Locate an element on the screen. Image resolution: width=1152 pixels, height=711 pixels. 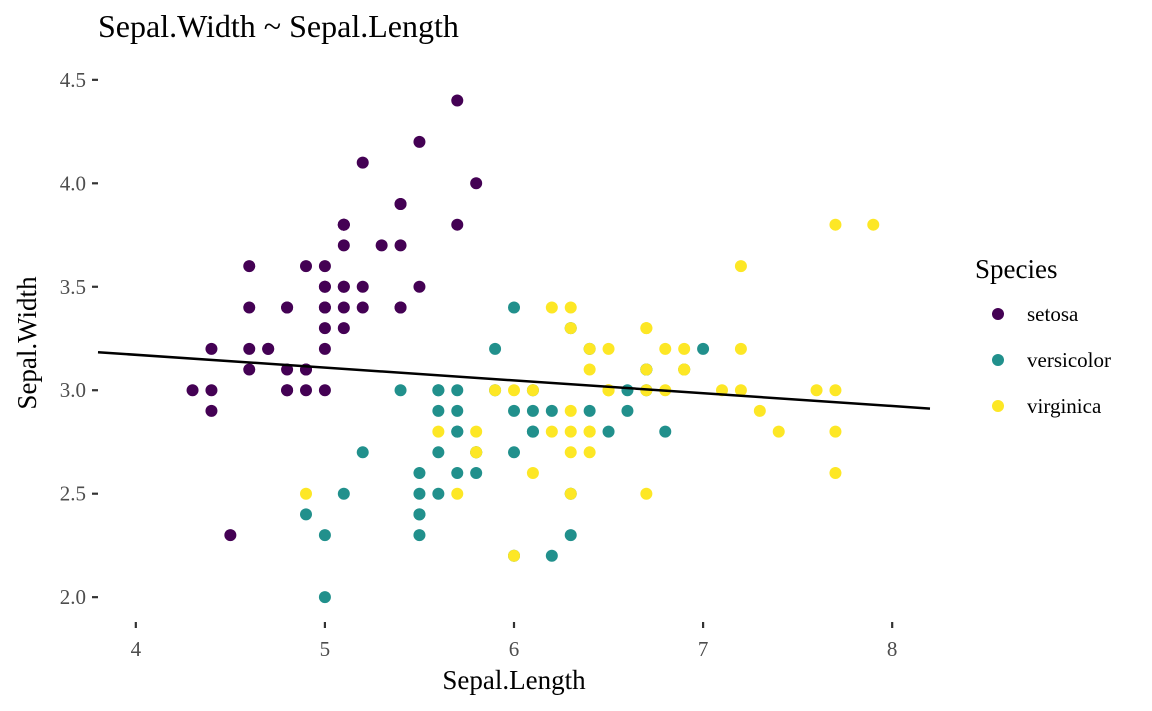
x-axis-title: Sepal.Length is located at coordinates (514, 680).